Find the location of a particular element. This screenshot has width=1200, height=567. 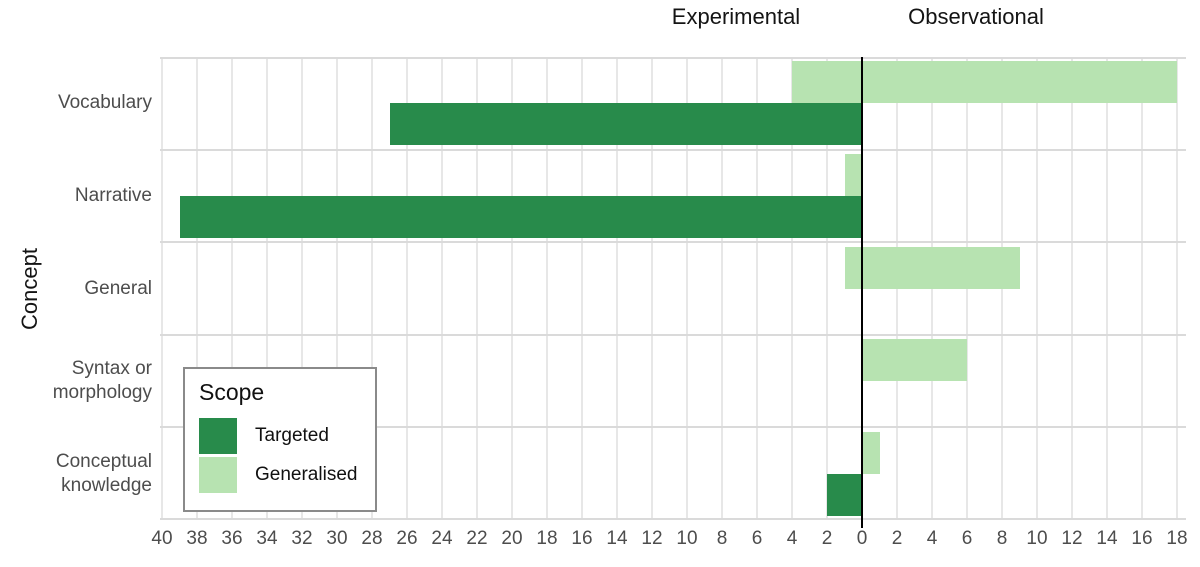

y-category-label: General is located at coordinates (118, 288).